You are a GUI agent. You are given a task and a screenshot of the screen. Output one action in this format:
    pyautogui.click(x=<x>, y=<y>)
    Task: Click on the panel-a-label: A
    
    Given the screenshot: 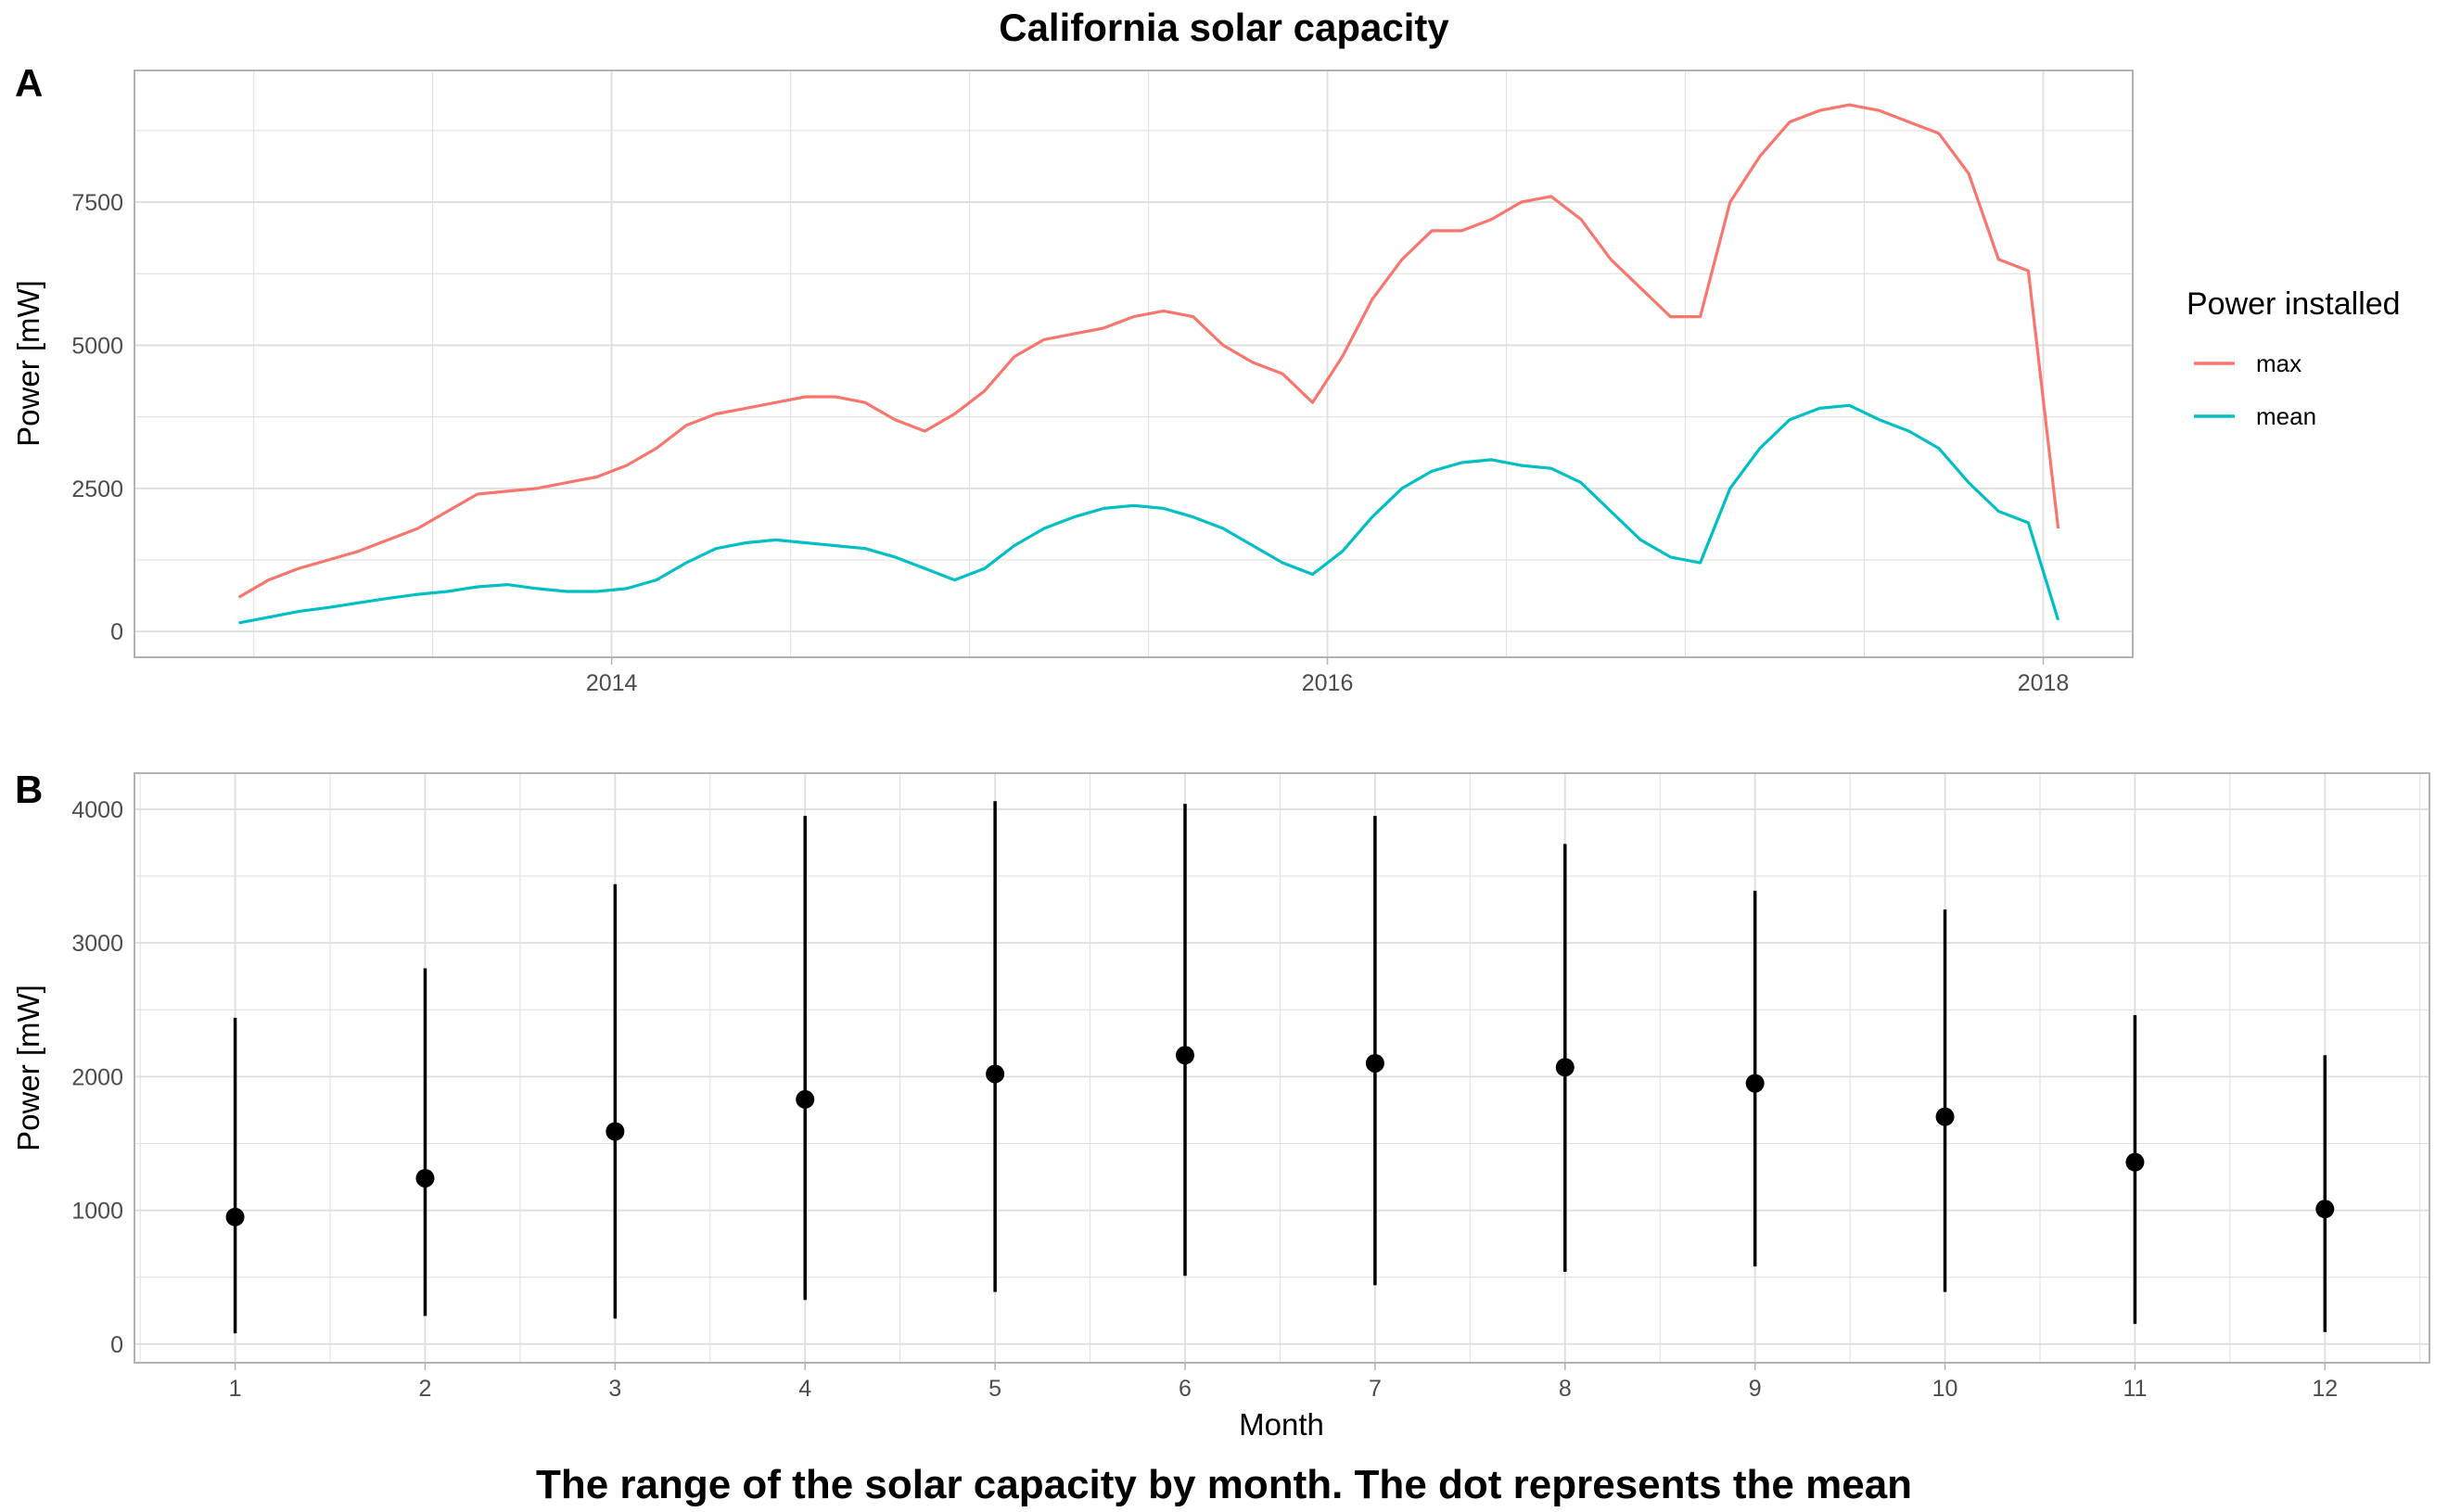 What is the action you would take?
    pyautogui.click(x=29, y=83)
    